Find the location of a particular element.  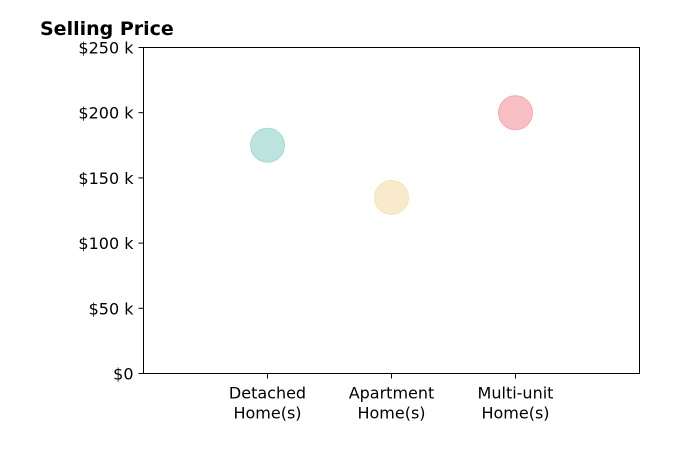

data-point-detached-home-s is located at coordinates (267, 145).